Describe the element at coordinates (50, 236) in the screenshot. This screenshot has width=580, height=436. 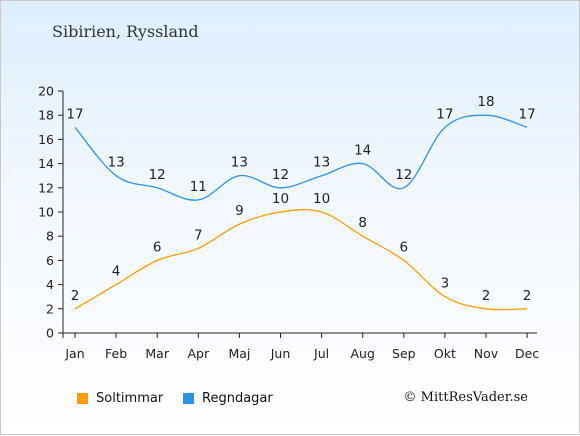
I see `y-tick-label: 8` at that location.